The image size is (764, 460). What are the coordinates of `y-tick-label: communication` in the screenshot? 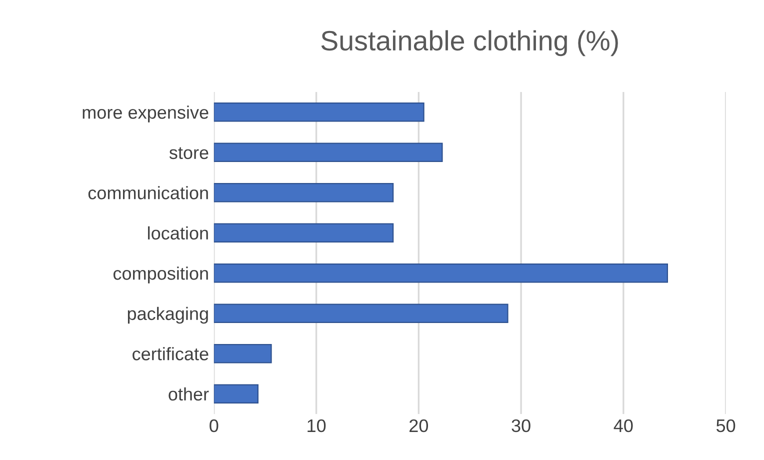 It's located at (148, 193).